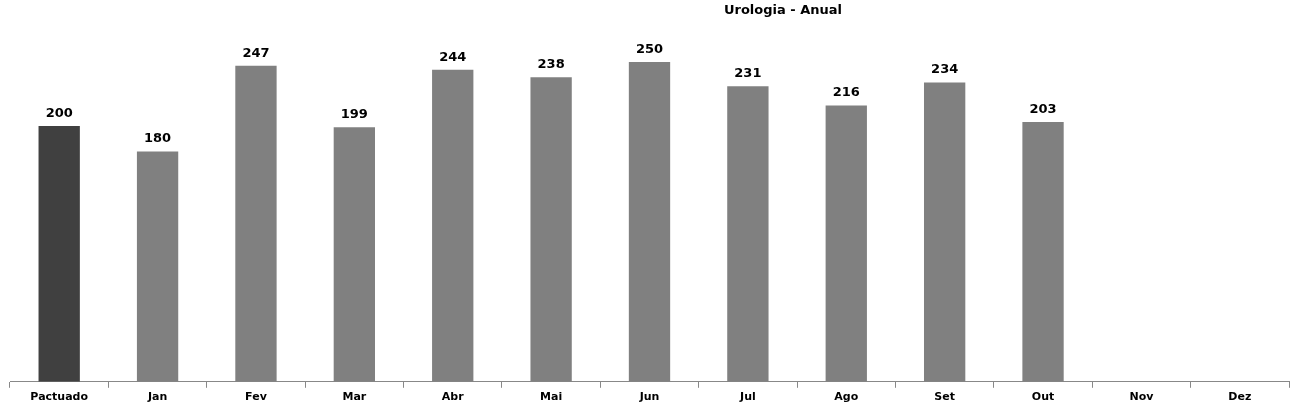  Describe the element at coordinates (1043, 108) in the screenshot. I see `data-label: 203` at that location.